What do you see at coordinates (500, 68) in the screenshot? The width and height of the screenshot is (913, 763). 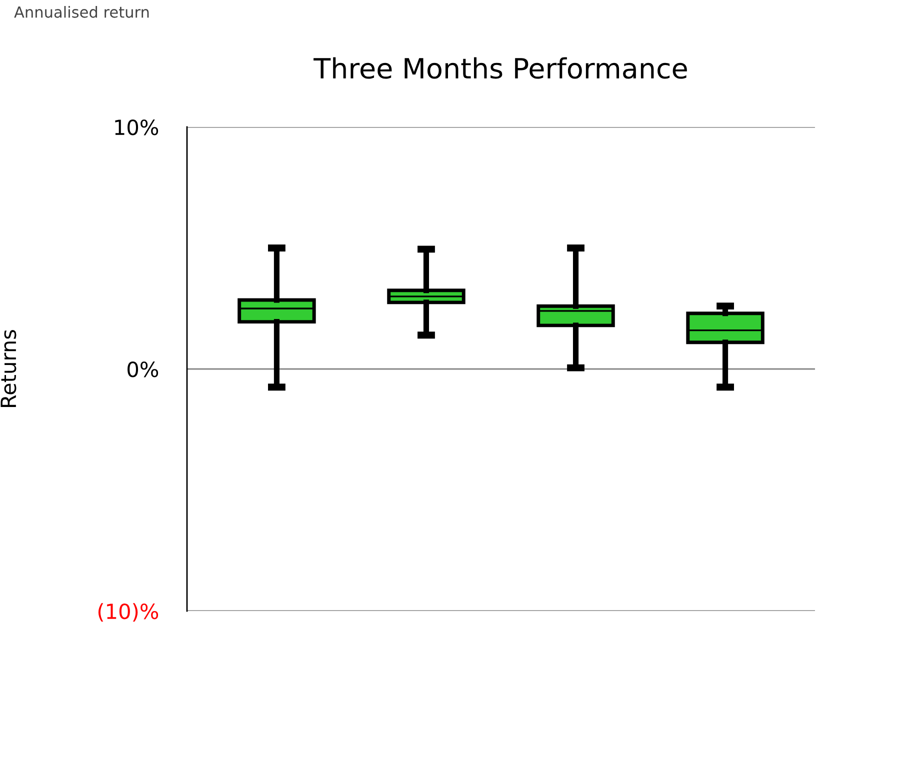 I see `chart-title: Three Months Performance` at bounding box center [500, 68].